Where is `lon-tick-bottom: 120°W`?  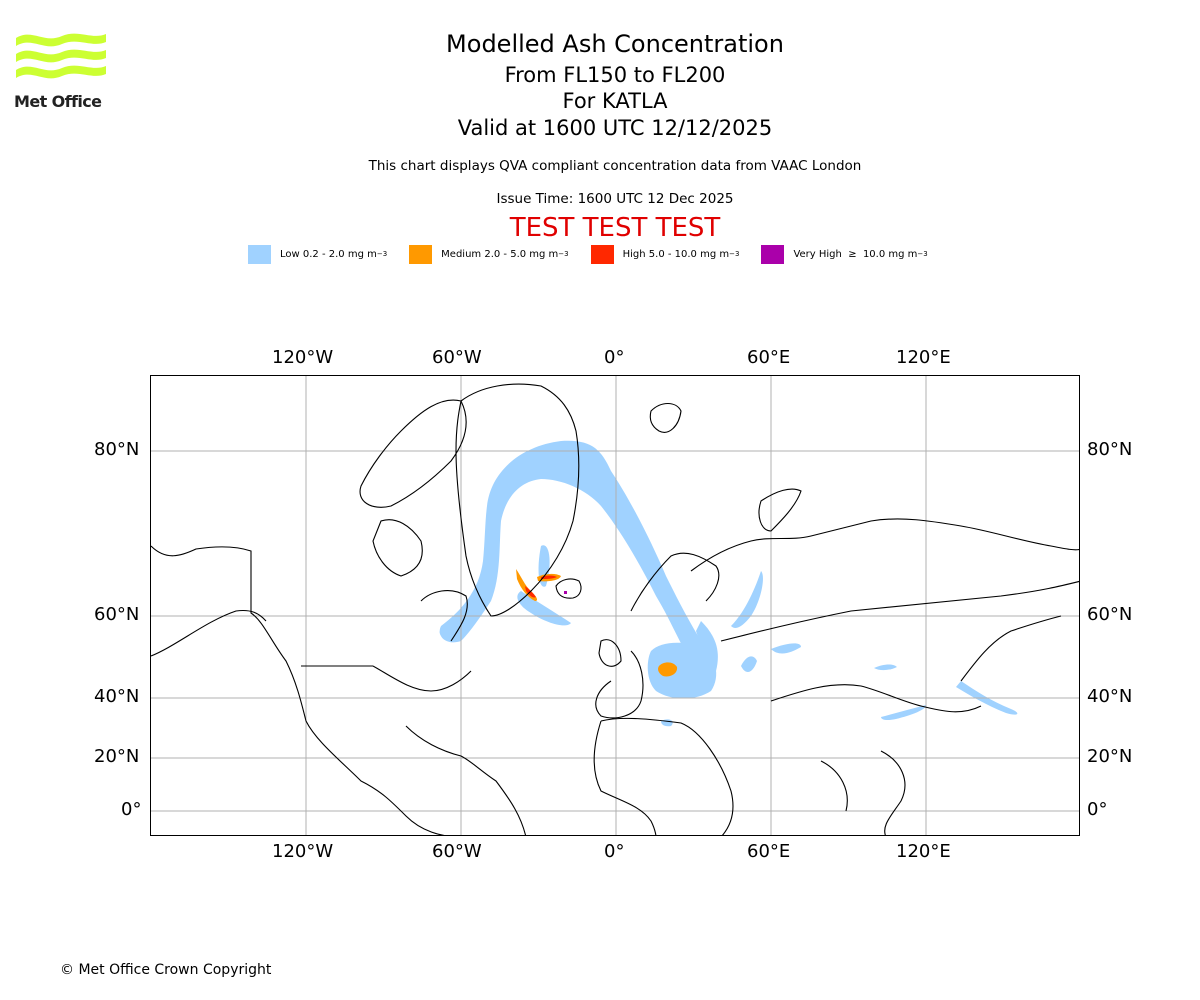
lon-tick-bottom: 120°W is located at coordinates (303, 851).